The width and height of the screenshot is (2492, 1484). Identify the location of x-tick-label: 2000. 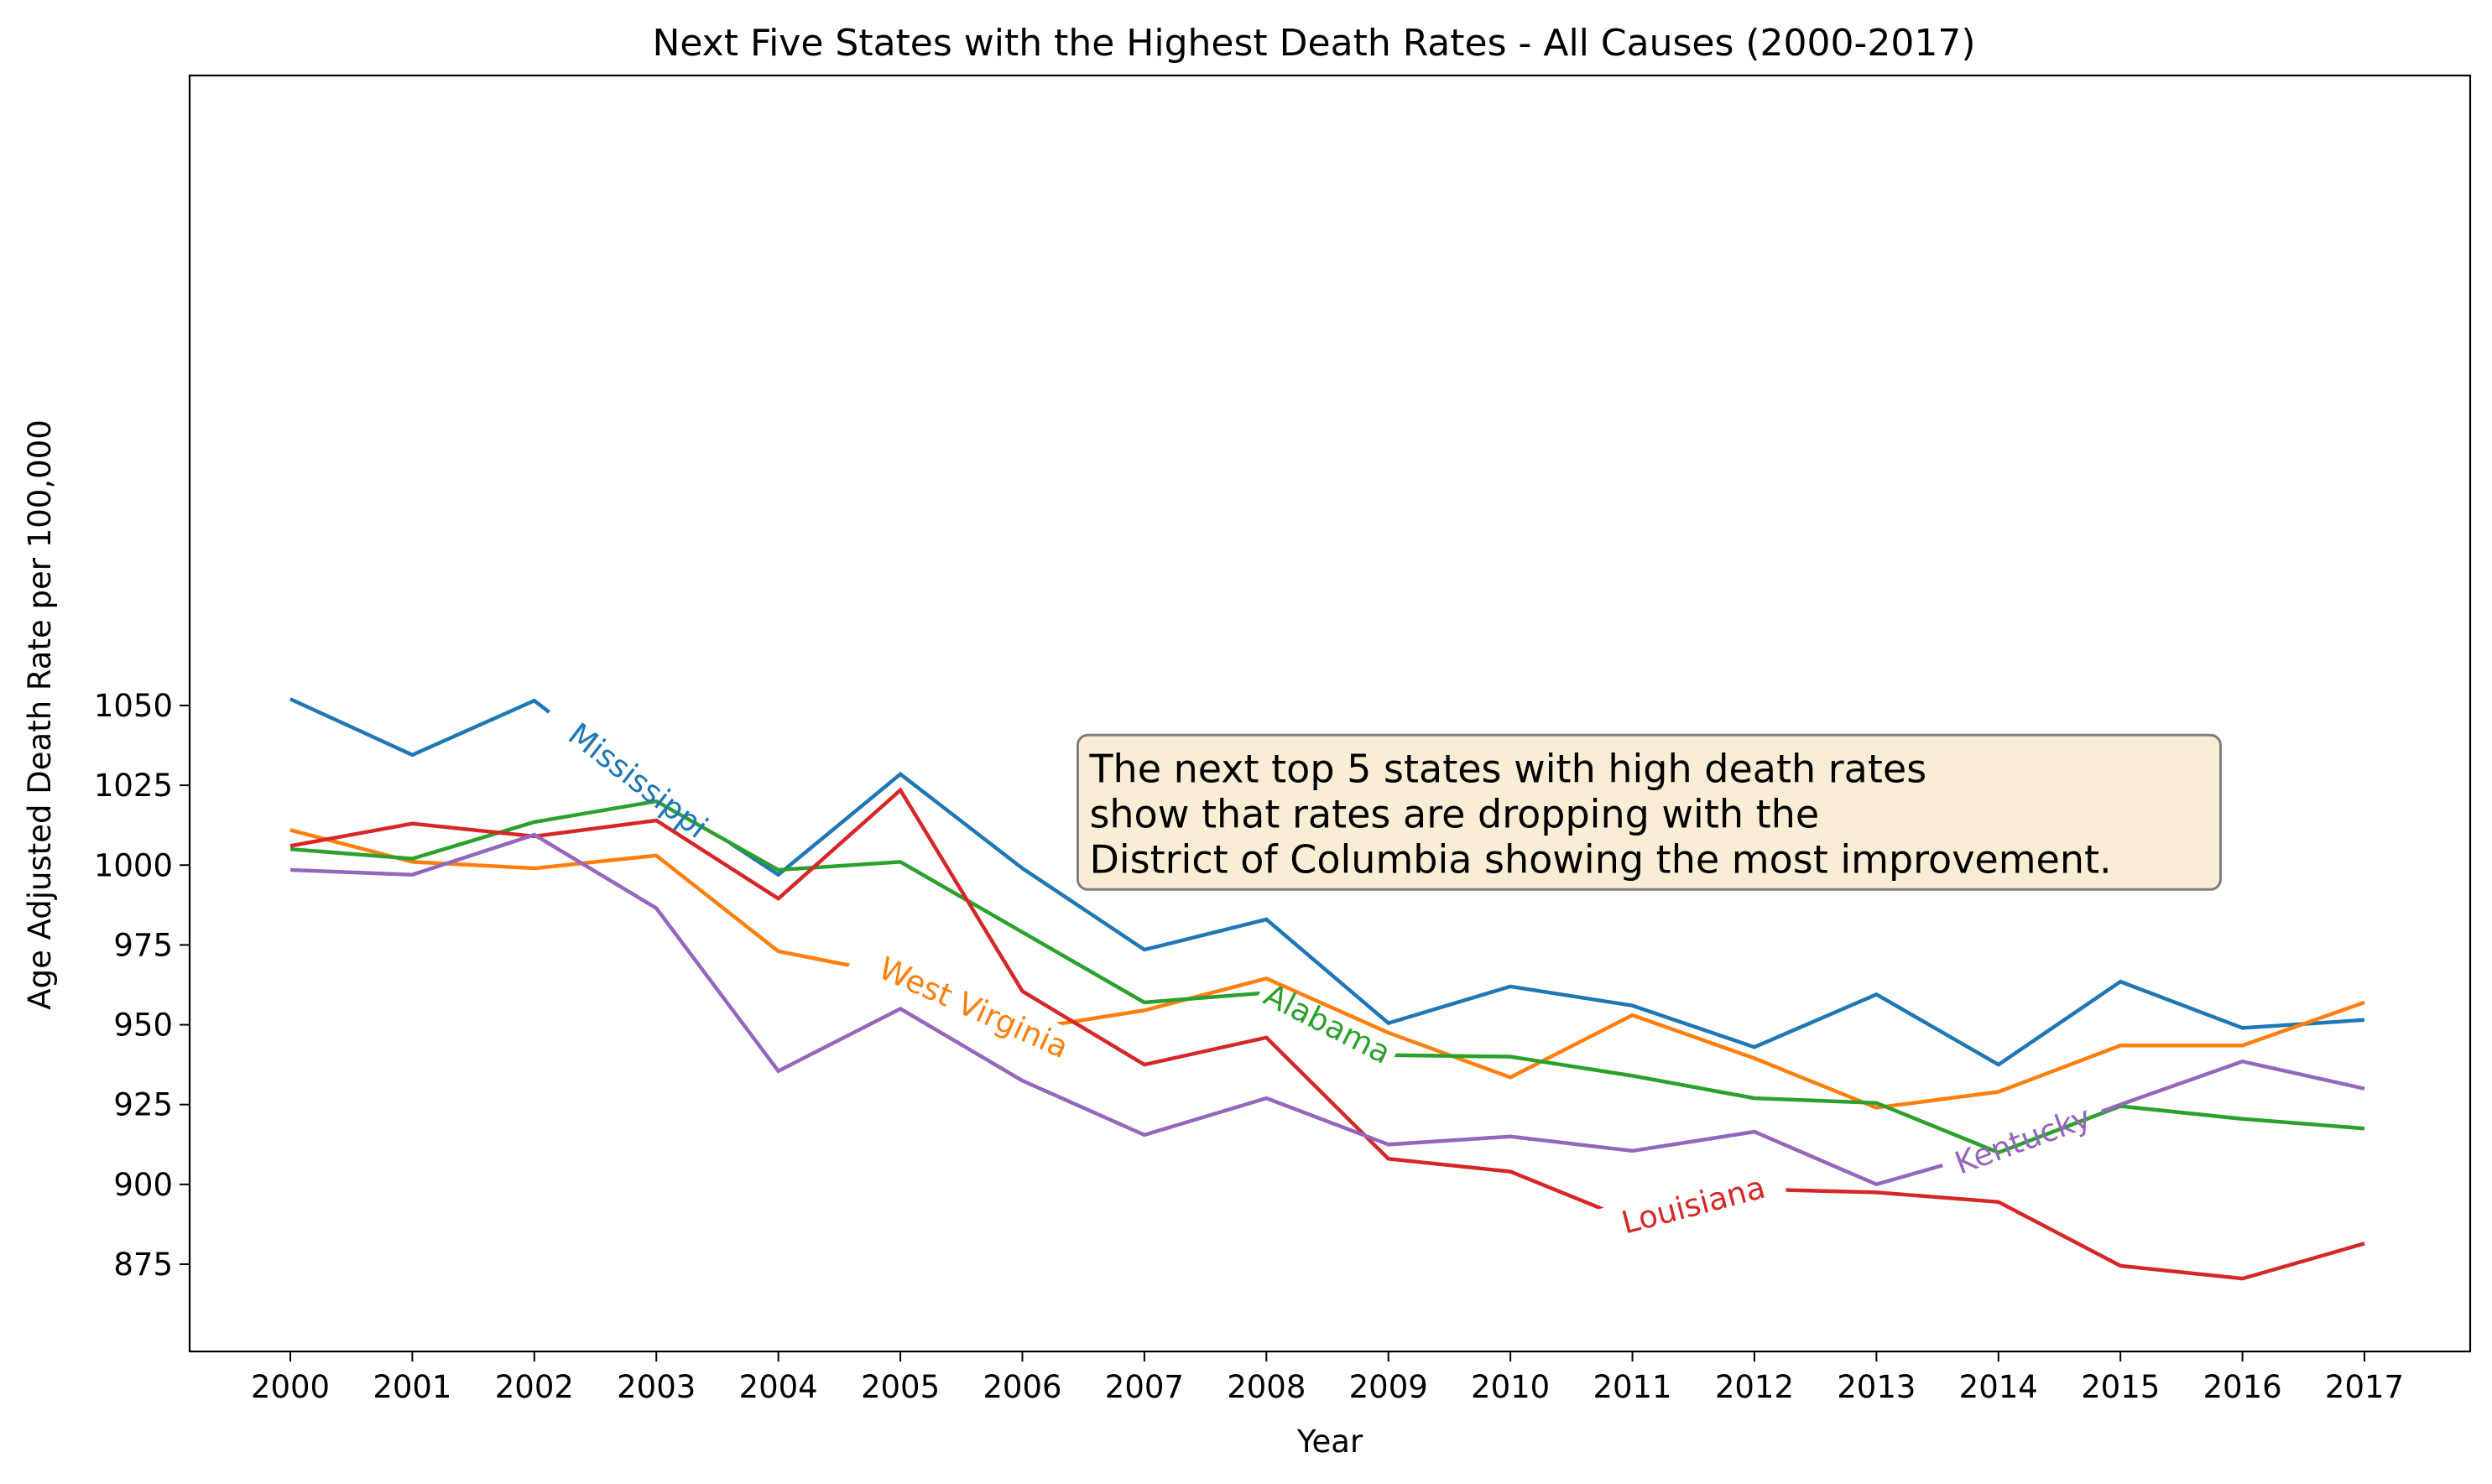
(290, 1387).